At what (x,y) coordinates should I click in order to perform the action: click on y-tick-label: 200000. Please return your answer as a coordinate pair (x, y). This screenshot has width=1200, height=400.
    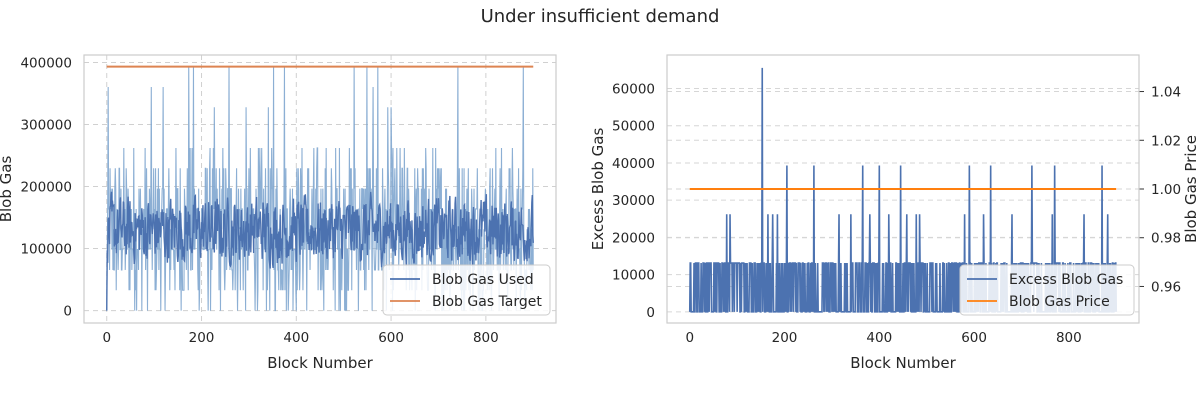
    Looking at the image, I should click on (46, 188).